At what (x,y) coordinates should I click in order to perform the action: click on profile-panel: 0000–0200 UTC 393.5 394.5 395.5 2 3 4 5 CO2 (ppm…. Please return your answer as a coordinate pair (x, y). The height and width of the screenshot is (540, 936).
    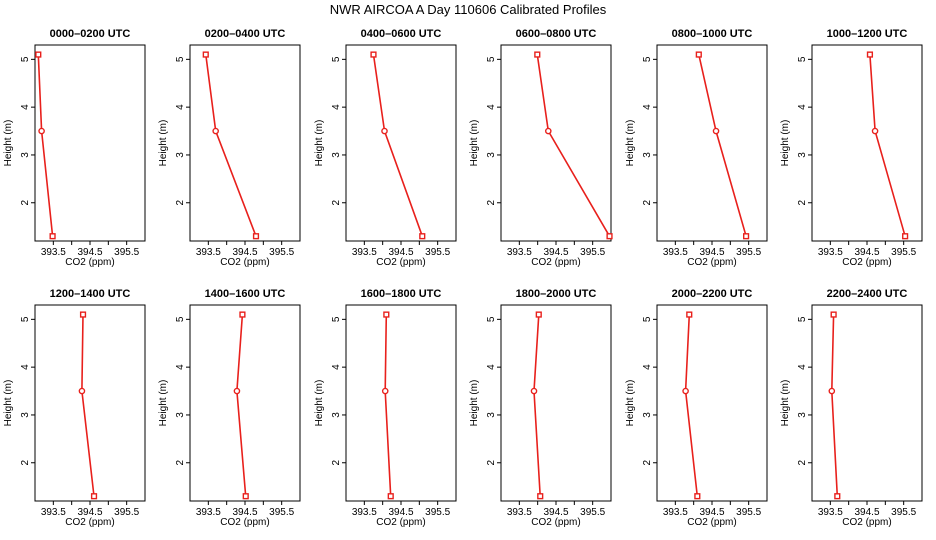
    Looking at the image, I should click on (74, 148).